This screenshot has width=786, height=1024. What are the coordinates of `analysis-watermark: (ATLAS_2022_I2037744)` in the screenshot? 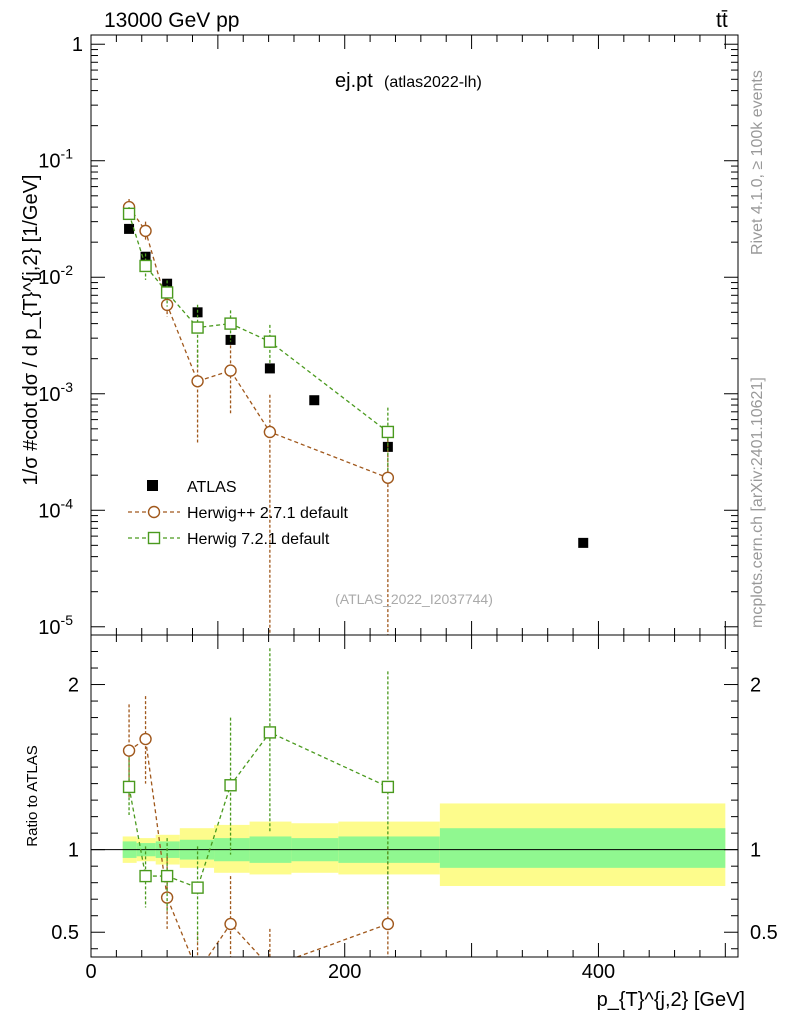 It's located at (414, 599).